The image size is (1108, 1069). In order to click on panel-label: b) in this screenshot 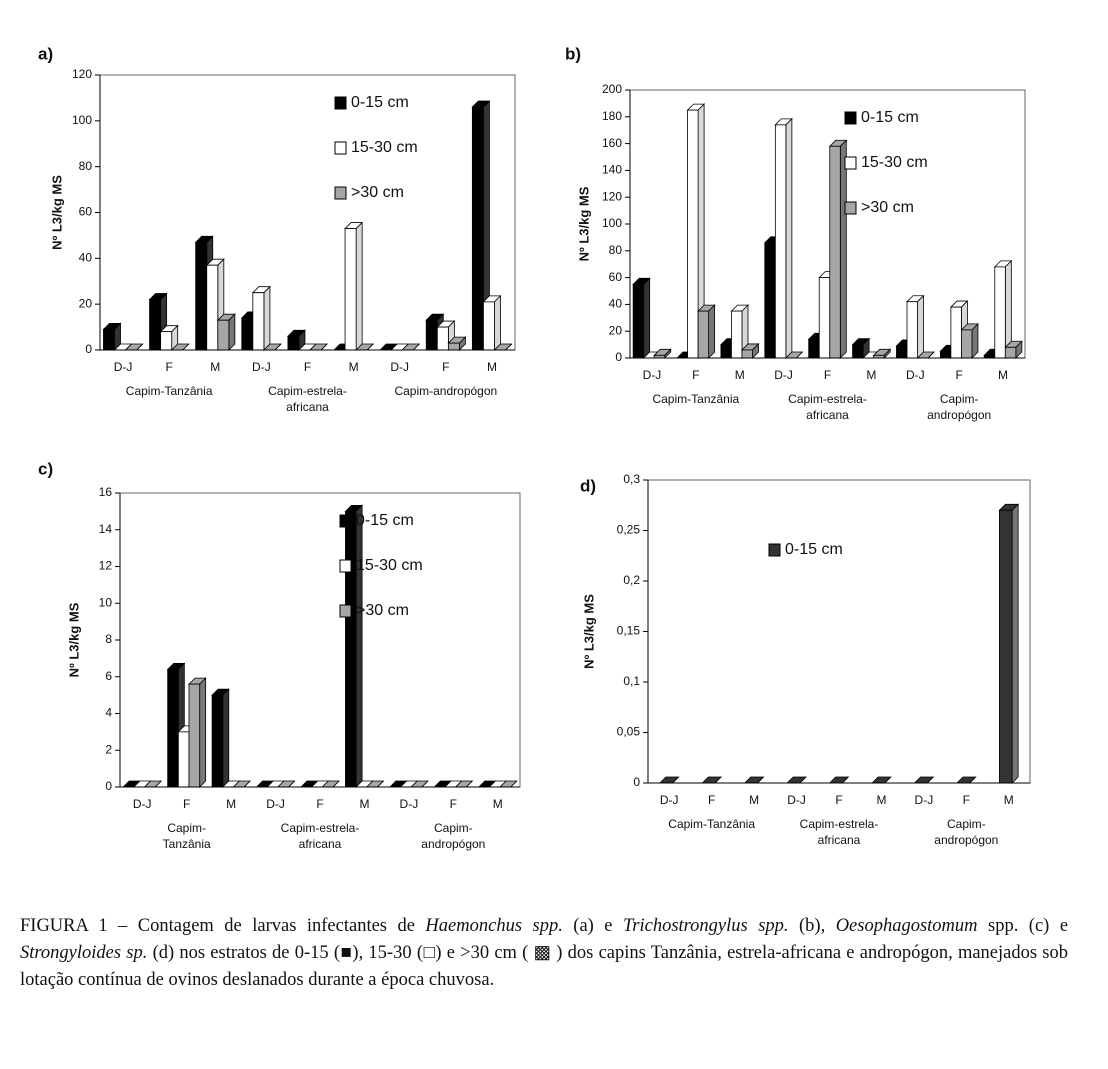, I will do `click(573, 53)`.